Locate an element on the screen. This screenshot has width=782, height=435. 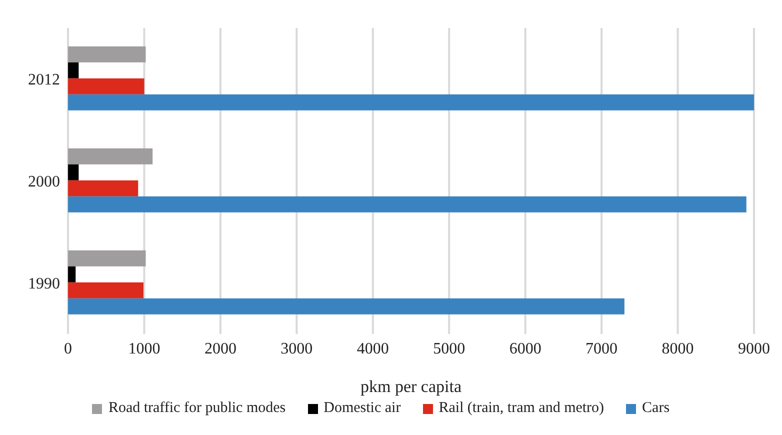
y-tick-label: 1990 is located at coordinates (44, 284).